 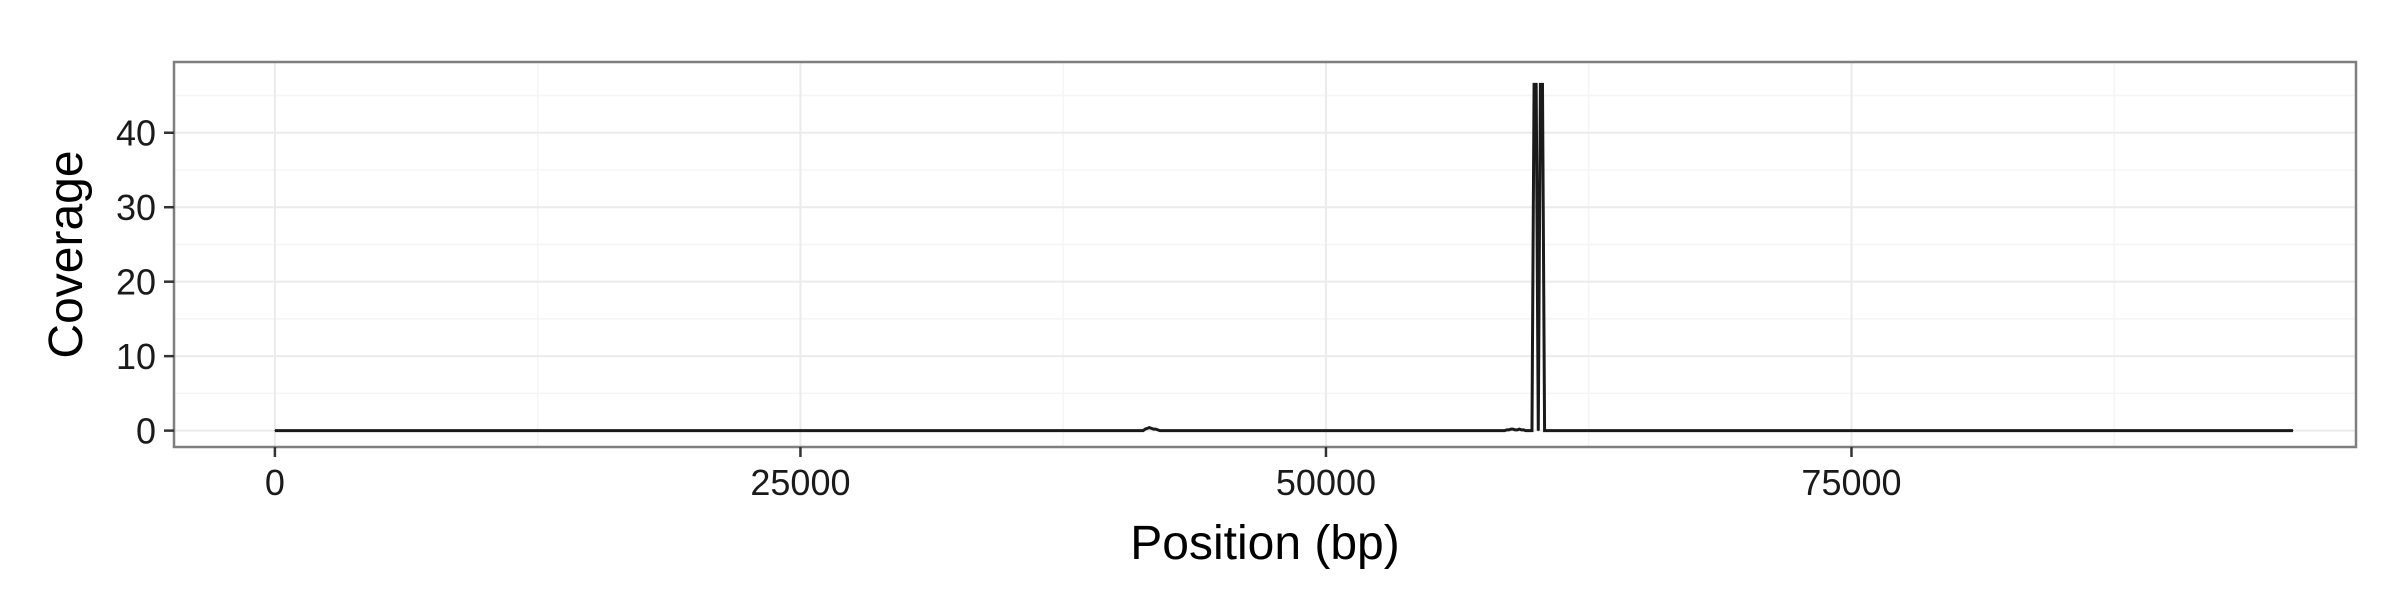 I want to click on y-tick-label: 0, so click(x=146, y=431).